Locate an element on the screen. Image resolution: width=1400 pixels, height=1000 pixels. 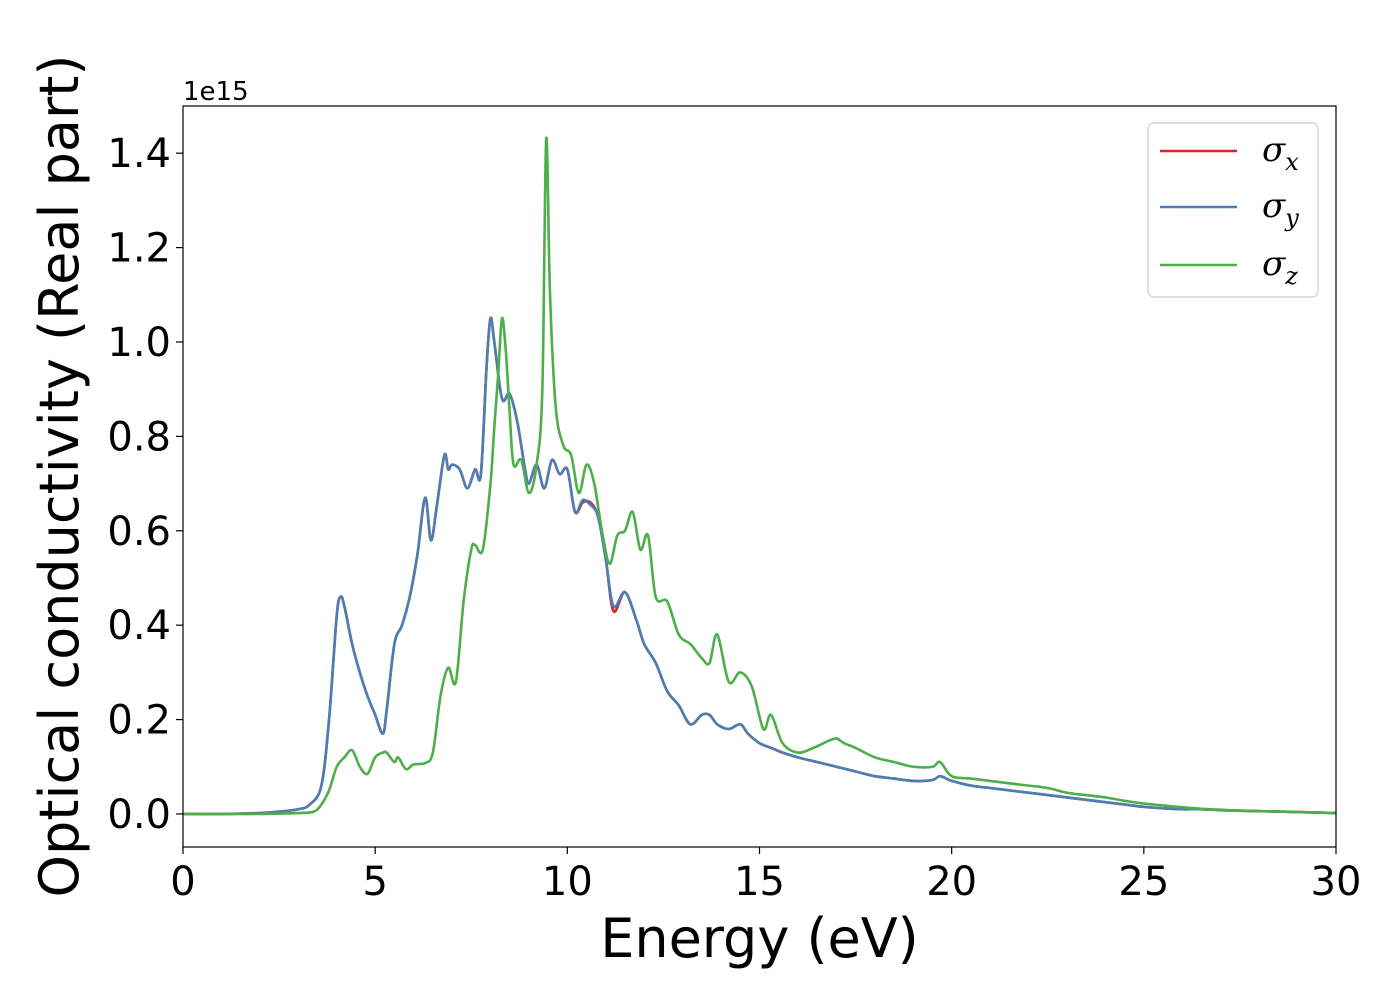
x-tick-label: 0 is located at coordinates (182, 882).